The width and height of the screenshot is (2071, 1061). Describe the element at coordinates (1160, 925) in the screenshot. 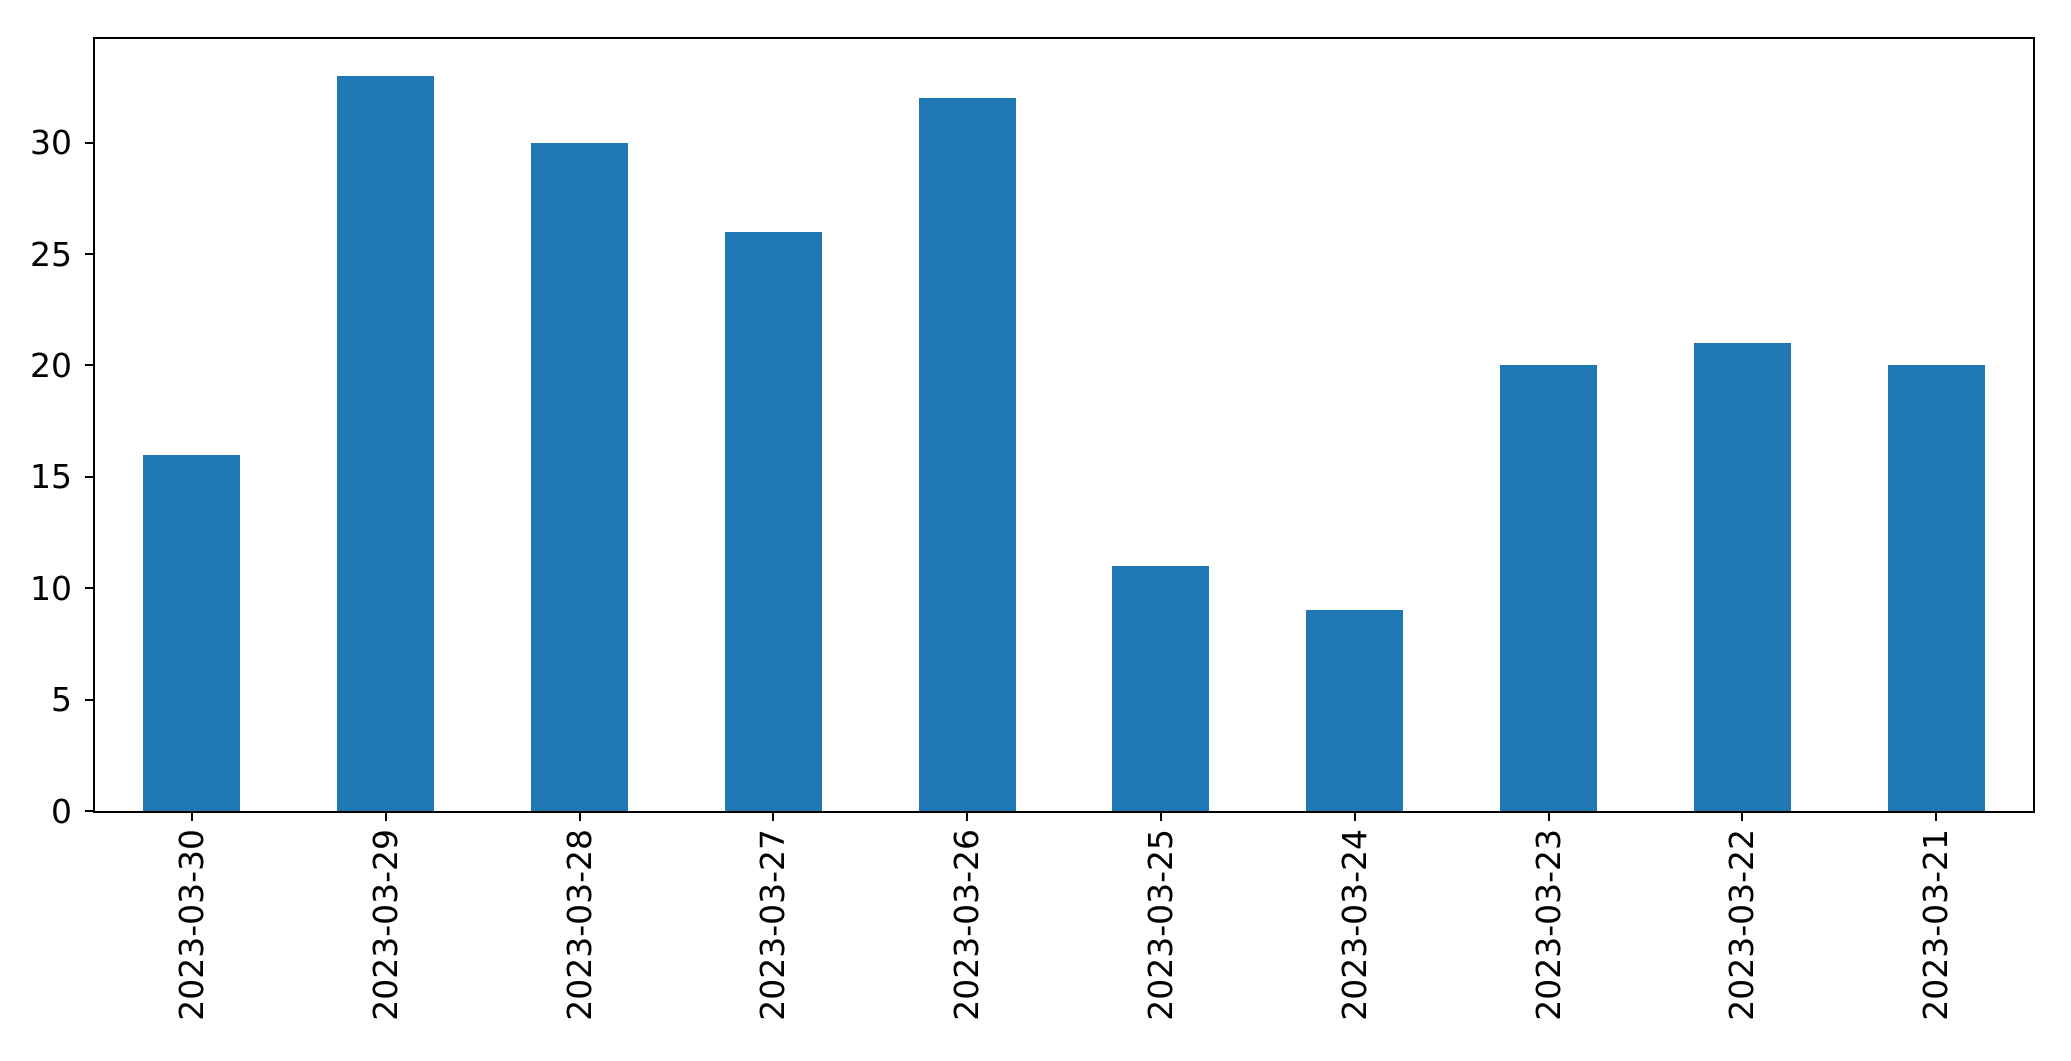

I see `x-tick-label: 2023-03-25` at that location.